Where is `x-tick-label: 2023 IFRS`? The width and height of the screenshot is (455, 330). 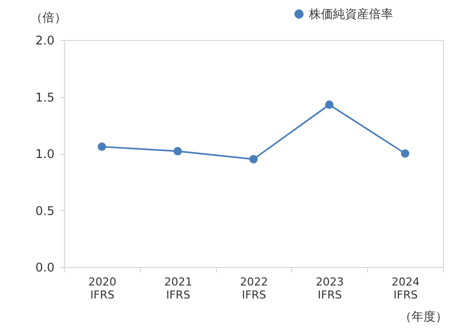 x-tick-label: 2023 IFRS is located at coordinates (330, 289).